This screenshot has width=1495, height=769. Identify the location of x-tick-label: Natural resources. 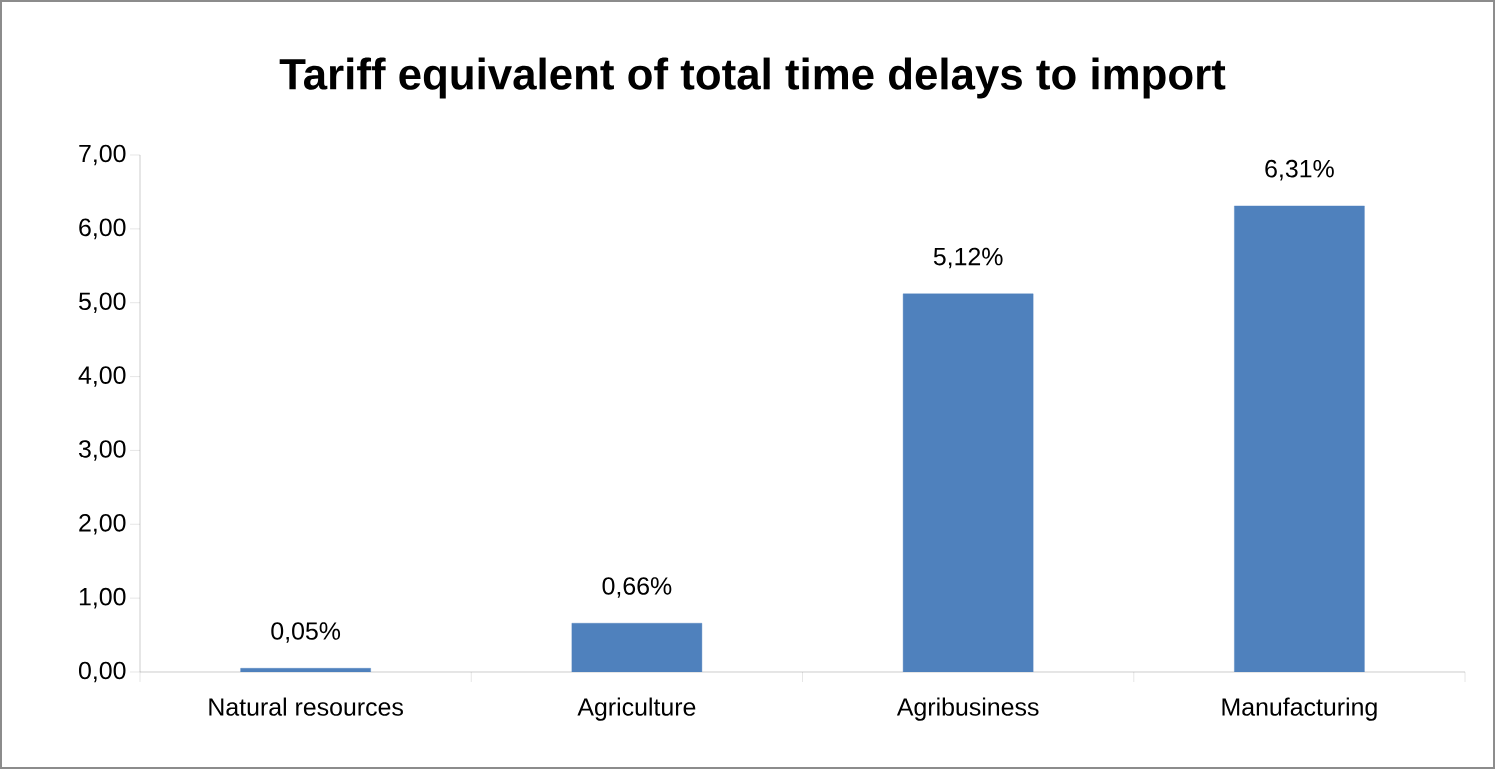
(306, 706).